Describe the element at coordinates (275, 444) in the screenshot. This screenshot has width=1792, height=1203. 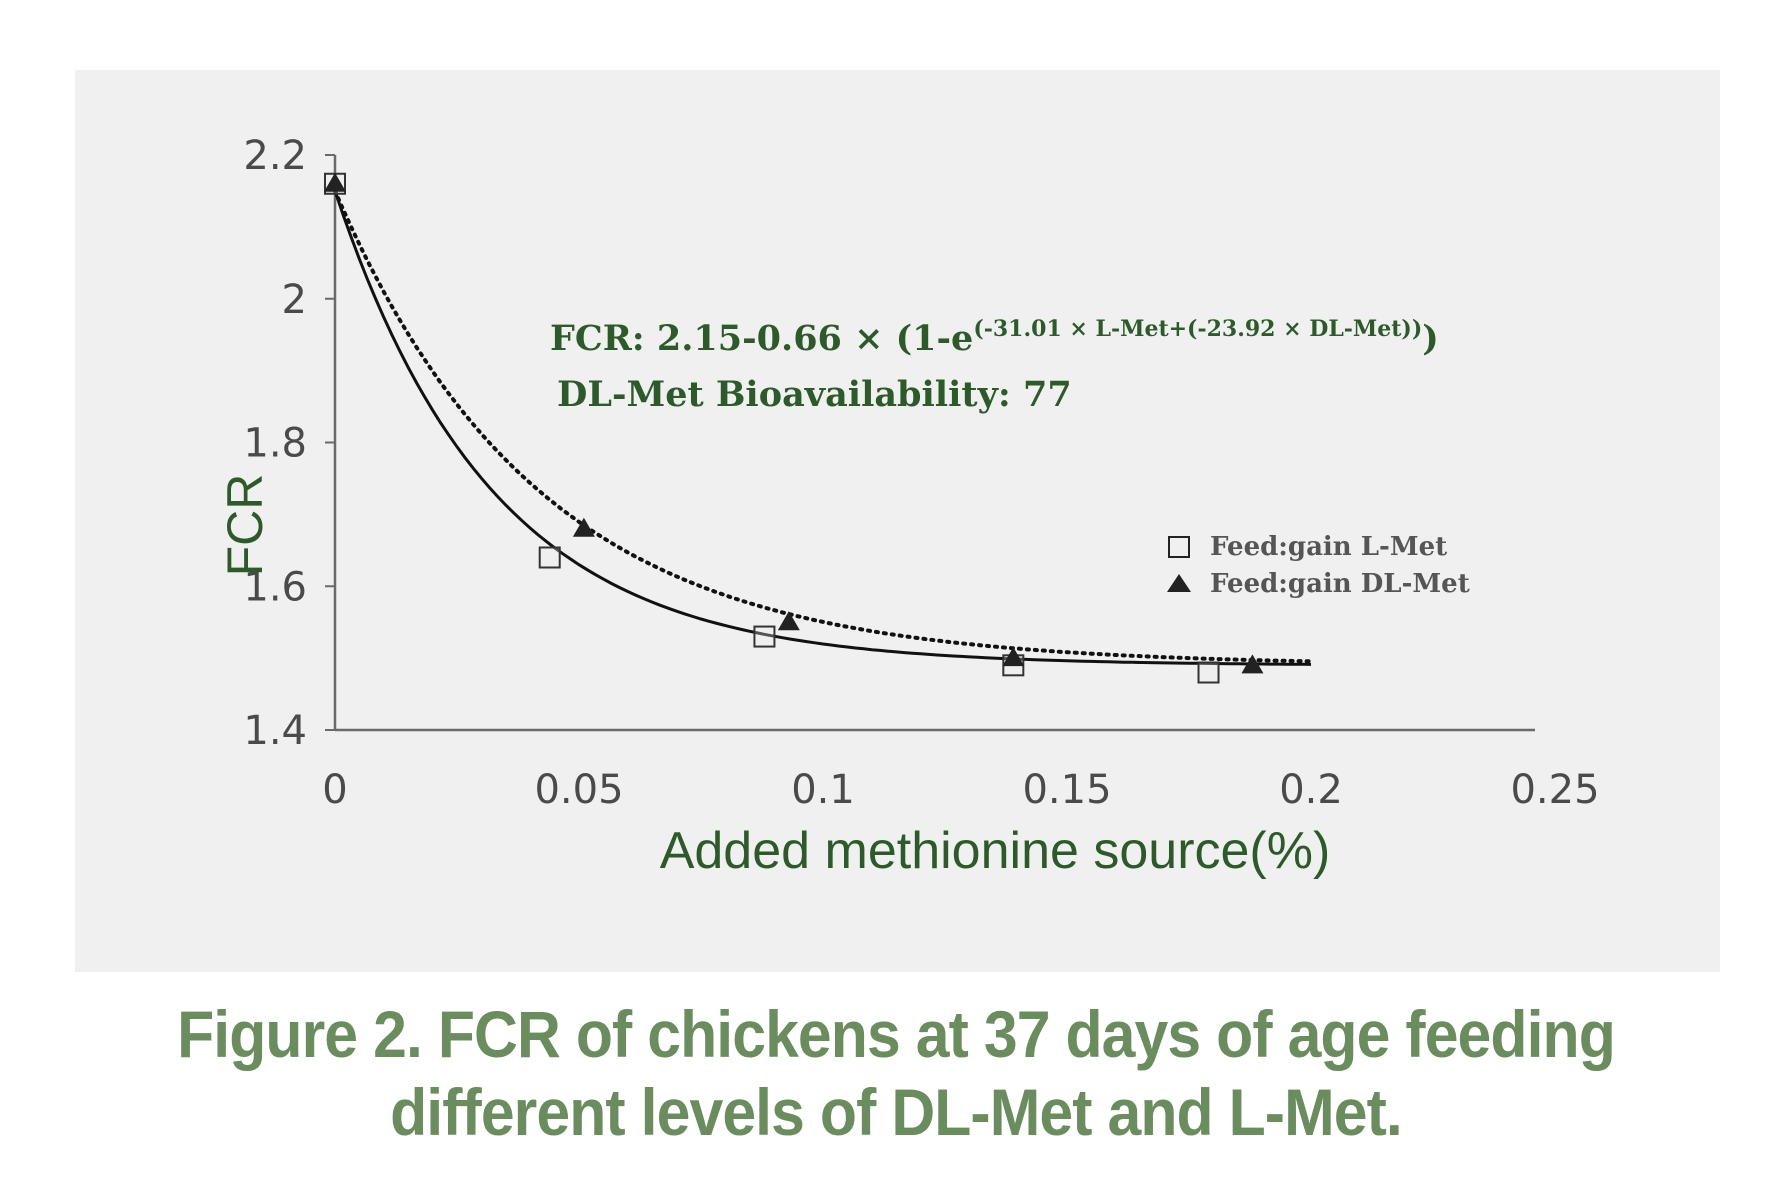
I see `y-tick-label: 1.8` at that location.